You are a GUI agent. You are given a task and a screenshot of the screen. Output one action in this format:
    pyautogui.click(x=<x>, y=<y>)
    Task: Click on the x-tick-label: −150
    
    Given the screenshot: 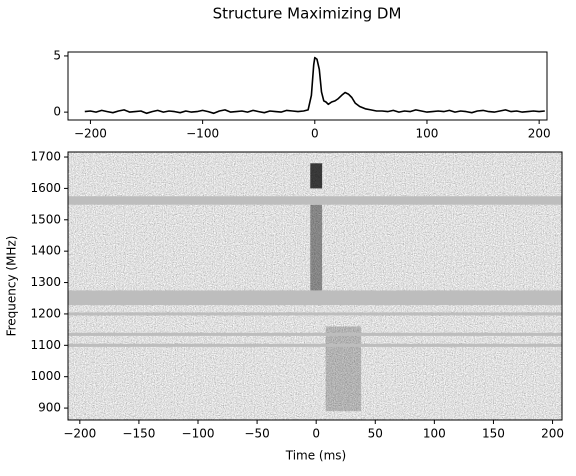 What is the action you would take?
    pyautogui.click(x=138, y=434)
    